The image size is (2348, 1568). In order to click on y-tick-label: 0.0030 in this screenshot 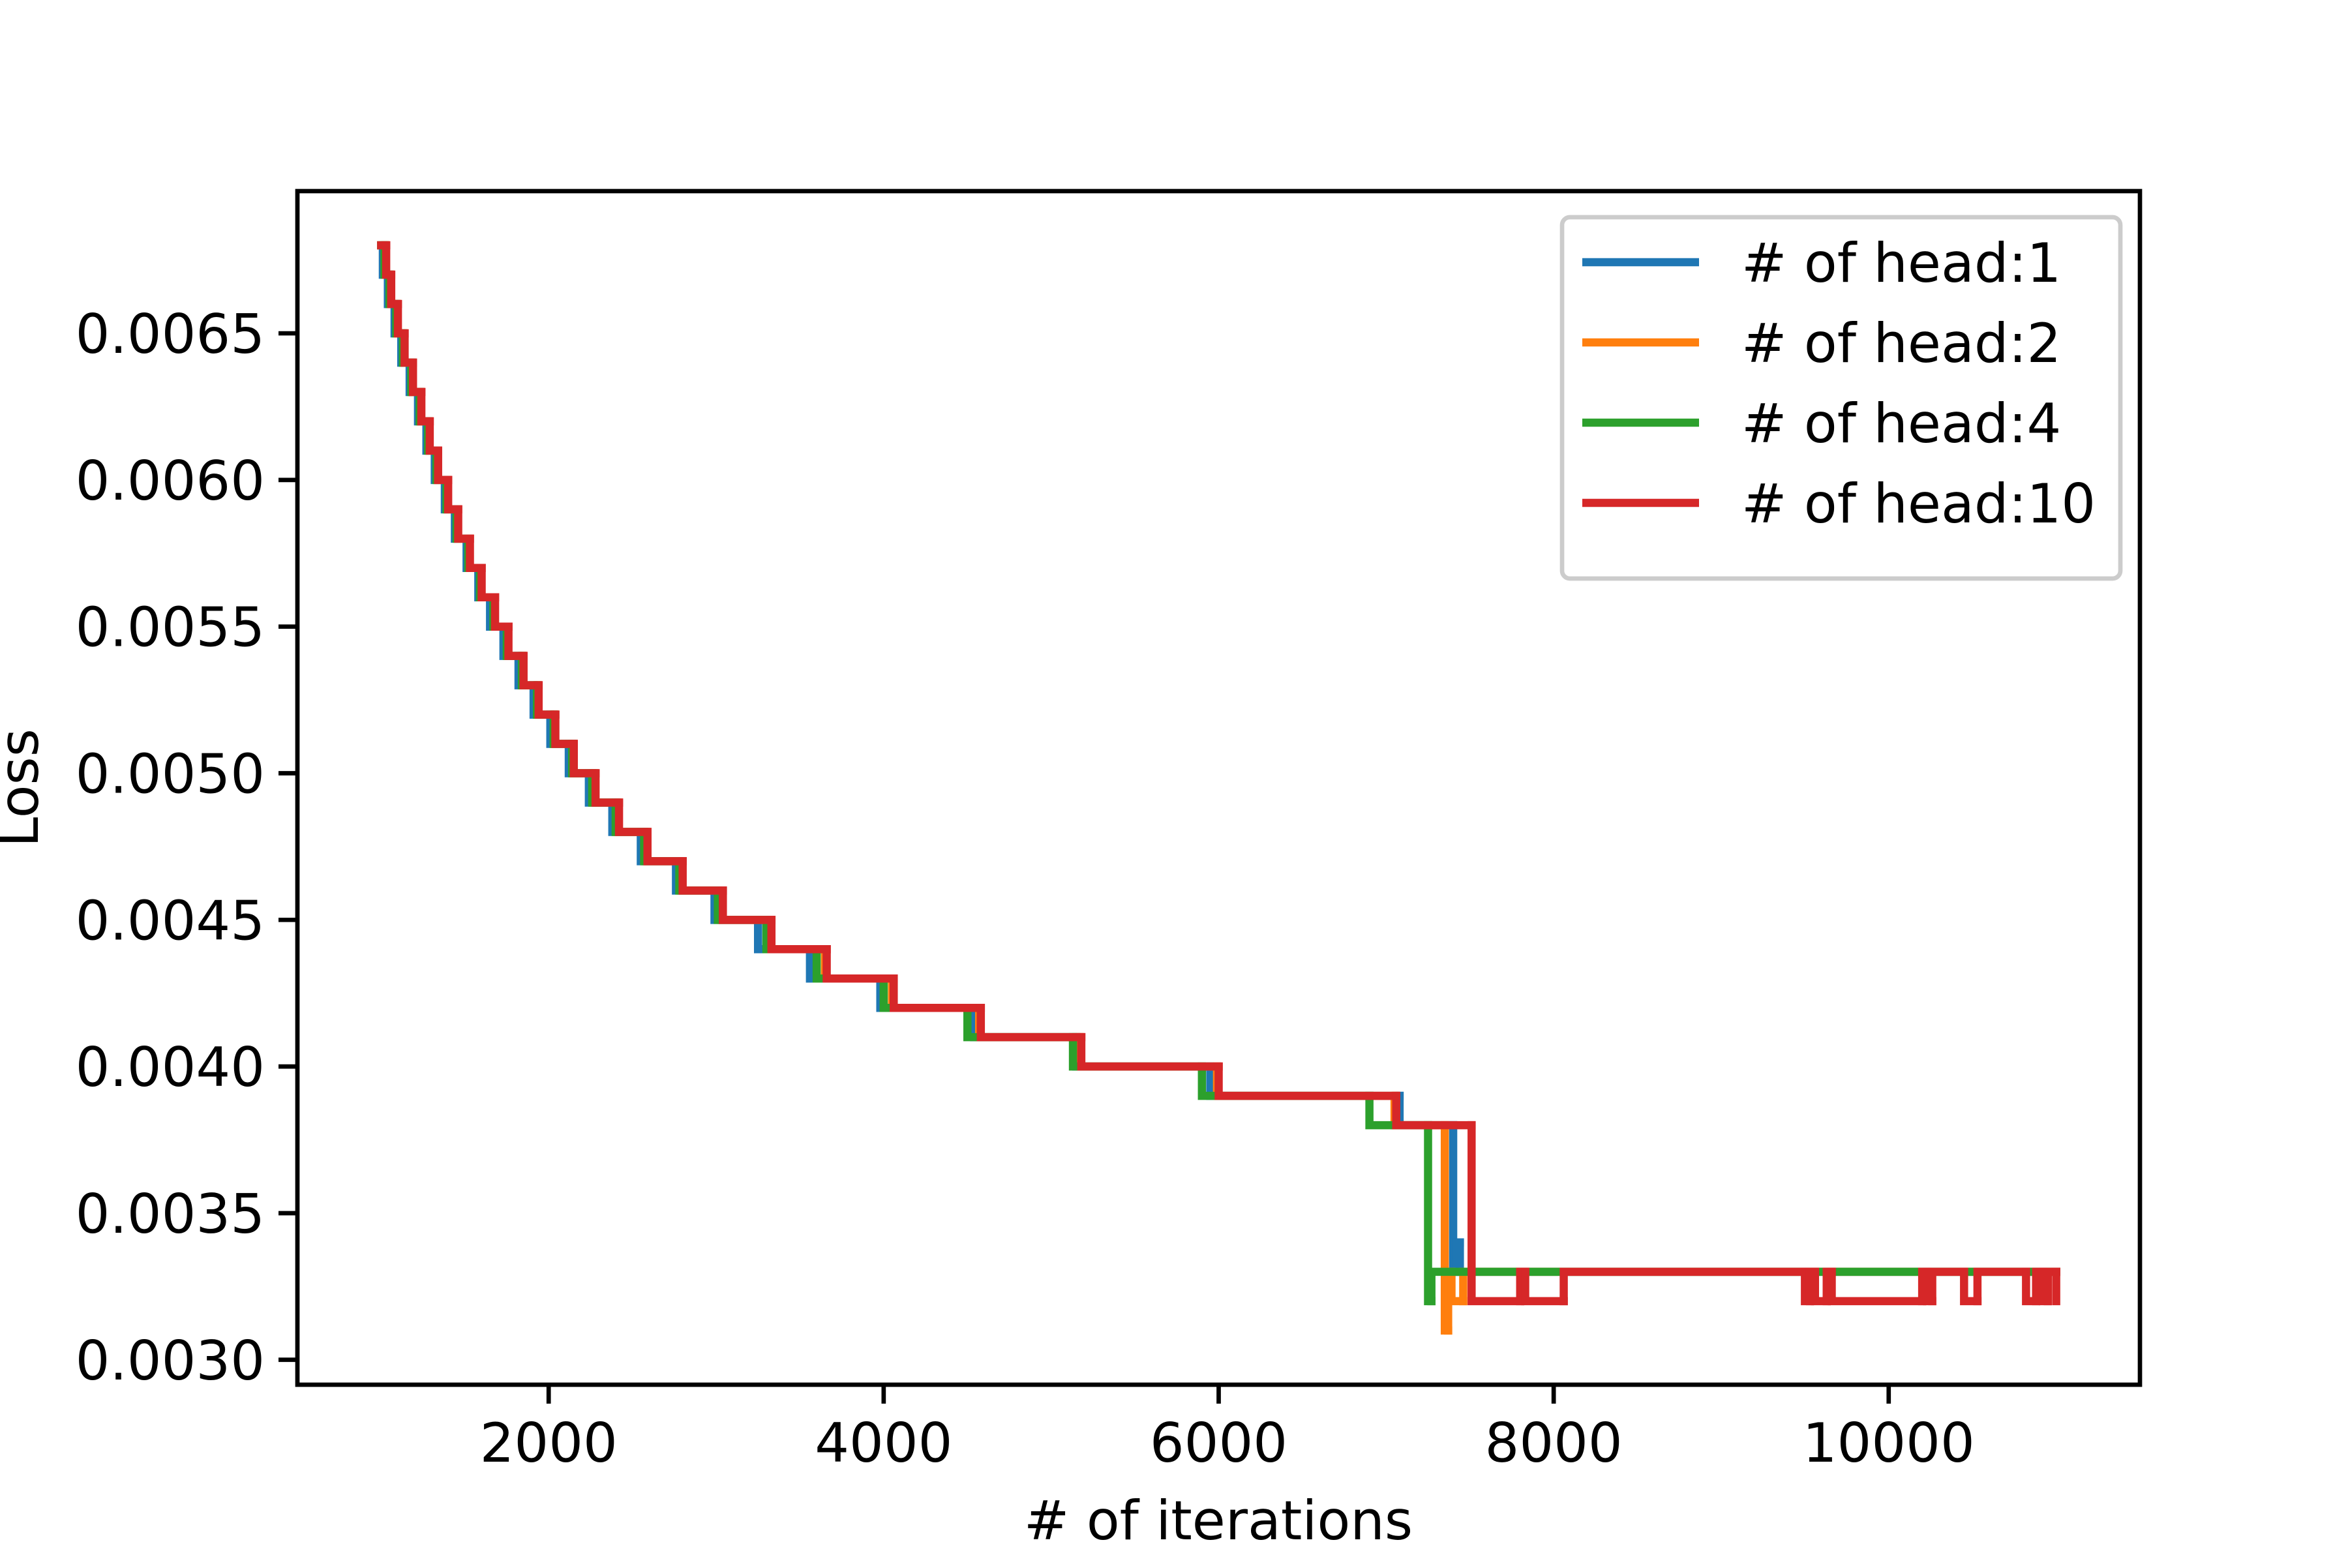, I will do `click(171, 1361)`.